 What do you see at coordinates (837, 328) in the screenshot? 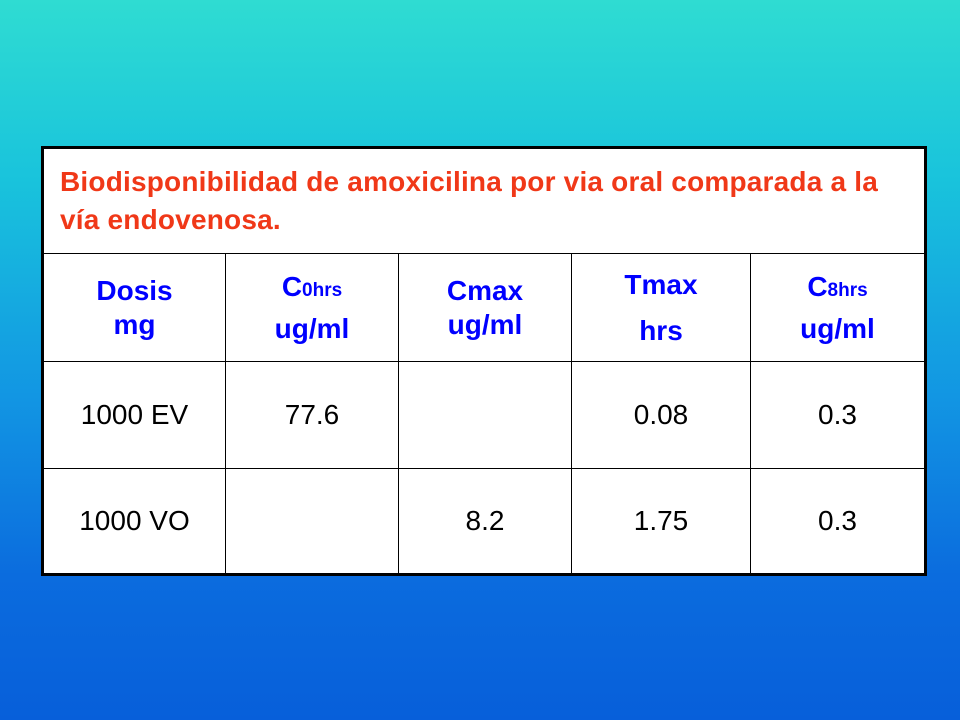
I see `header-c8hrs-unit: ug/ml` at bounding box center [837, 328].